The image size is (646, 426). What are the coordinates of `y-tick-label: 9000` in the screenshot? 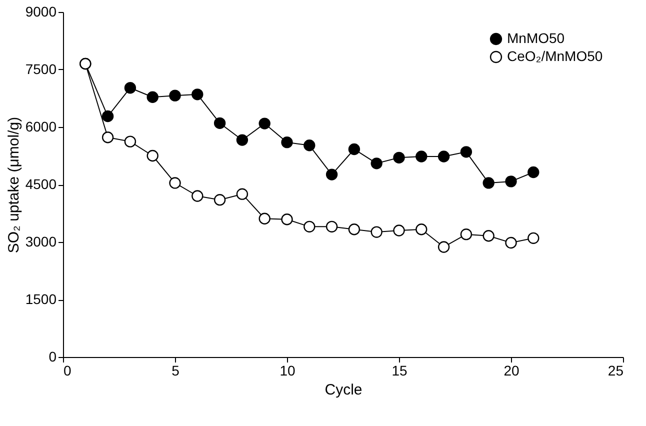 It's located at (41, 12).